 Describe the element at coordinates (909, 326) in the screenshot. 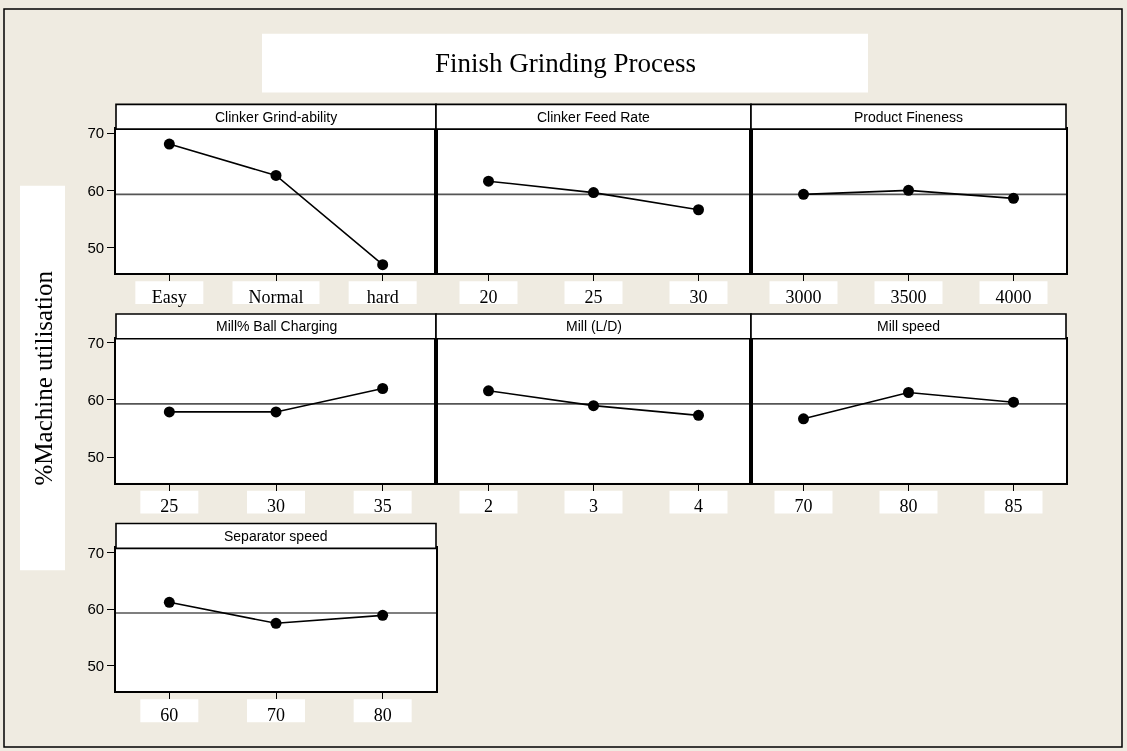

I see `chart-title: Mill speed` at that location.